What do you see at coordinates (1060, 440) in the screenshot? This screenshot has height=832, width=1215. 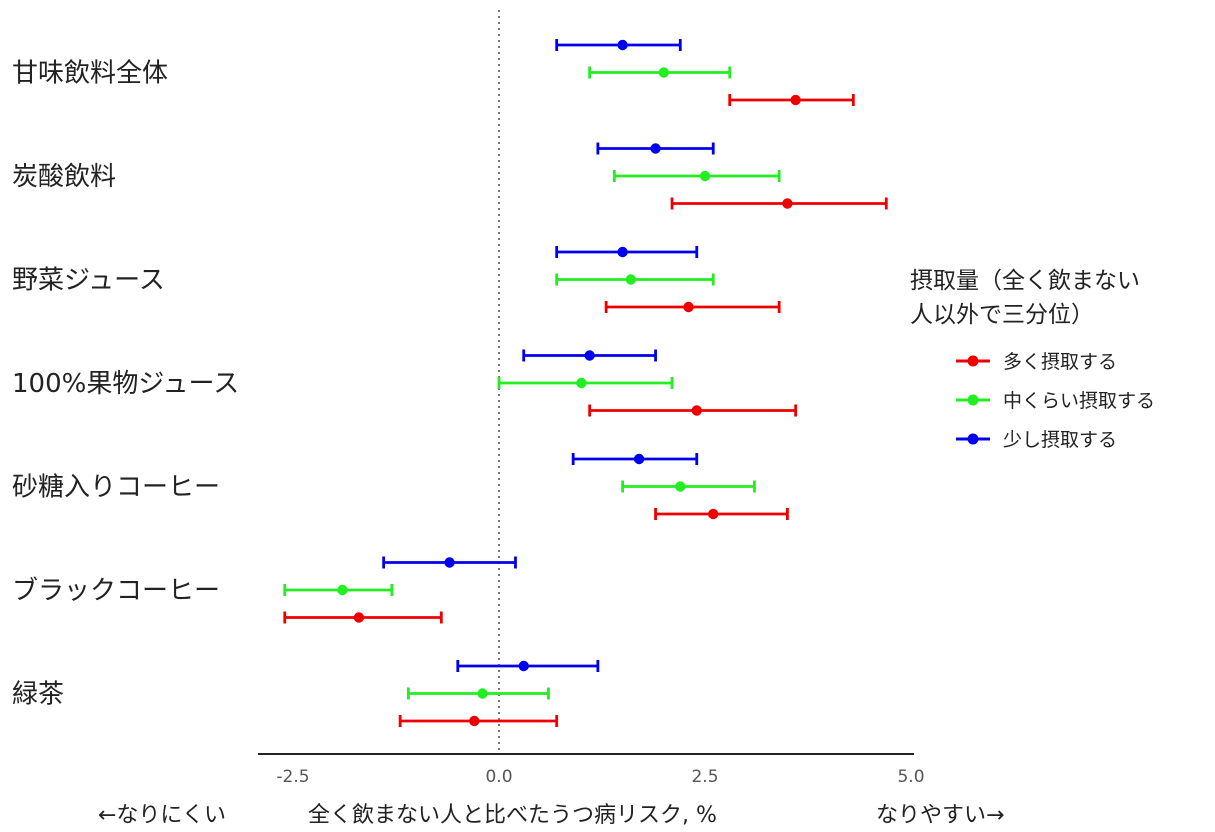 I see `legend-label: 少し摂取する` at bounding box center [1060, 440].